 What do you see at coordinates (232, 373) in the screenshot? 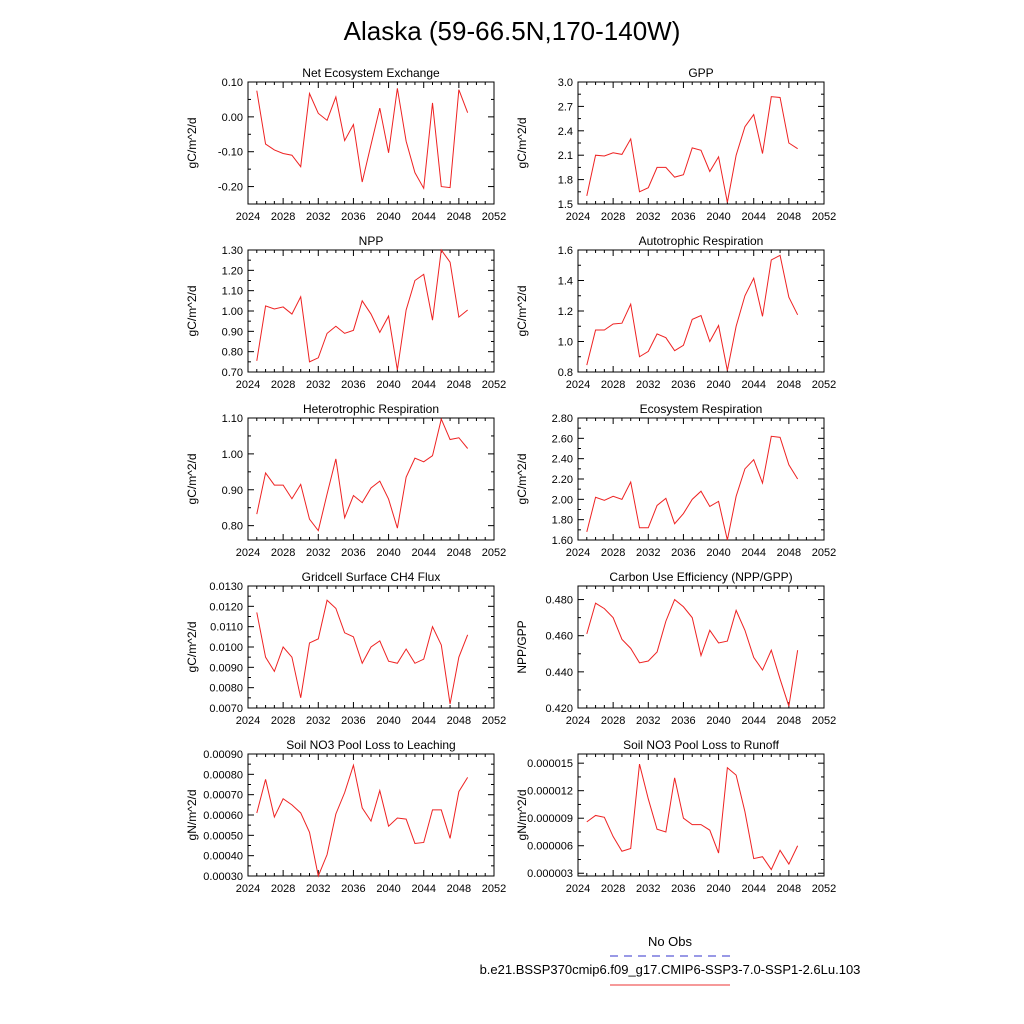
I see `y-tick-label: 0.70` at bounding box center [232, 373].